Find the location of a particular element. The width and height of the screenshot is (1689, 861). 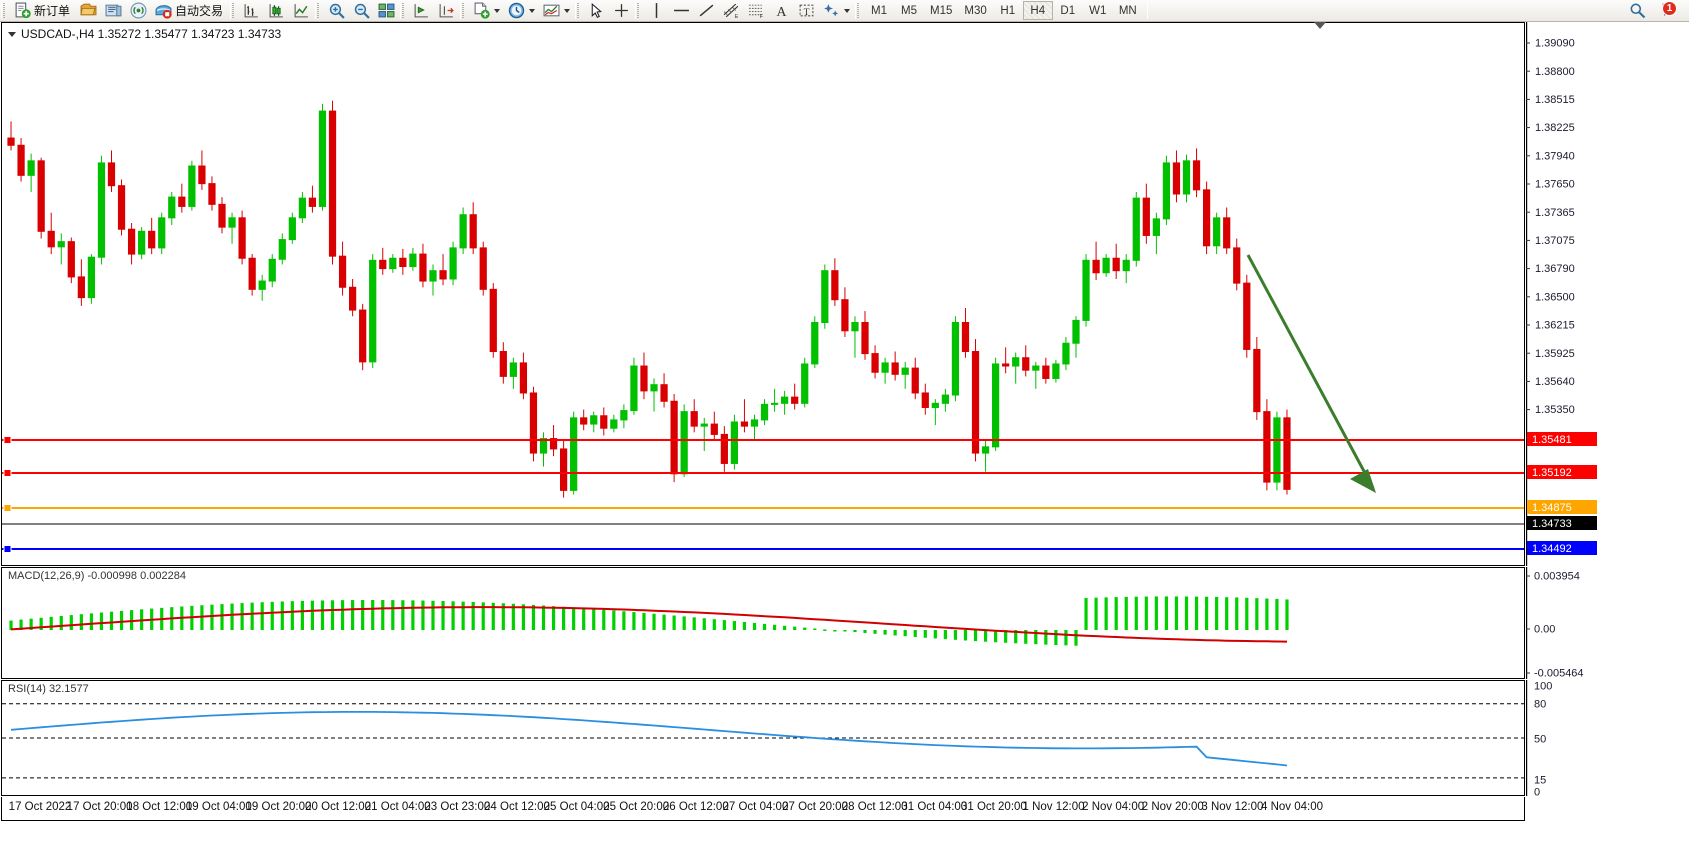

macd-axis-tick: -0.005464 is located at coordinates (1559, 673).